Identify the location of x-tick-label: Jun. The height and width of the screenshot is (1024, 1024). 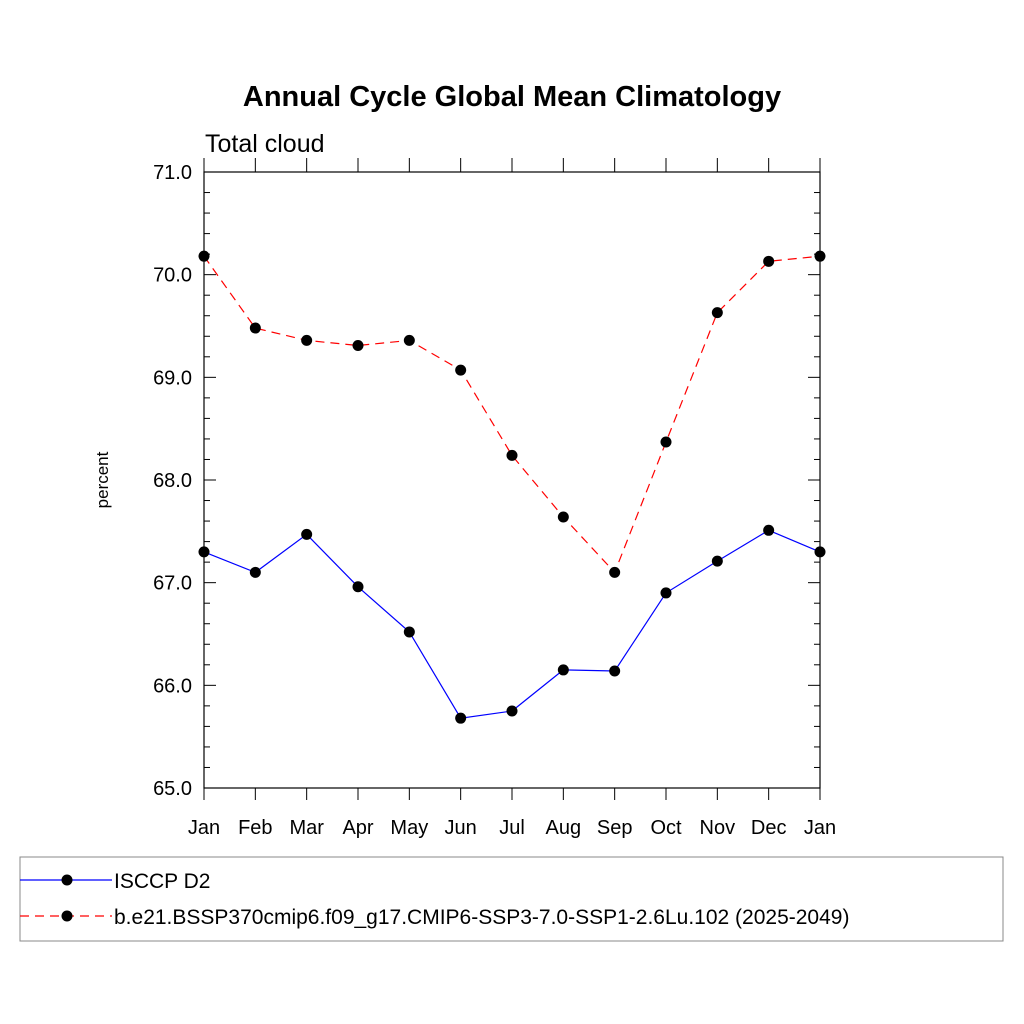
(461, 828).